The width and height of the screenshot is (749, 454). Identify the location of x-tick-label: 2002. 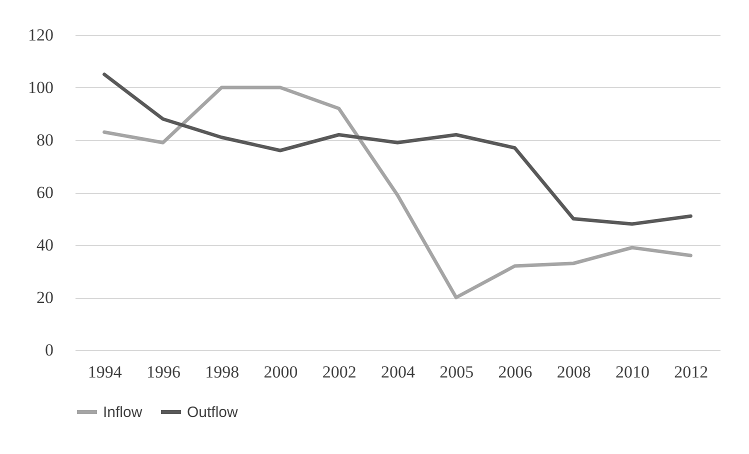
(339, 372).